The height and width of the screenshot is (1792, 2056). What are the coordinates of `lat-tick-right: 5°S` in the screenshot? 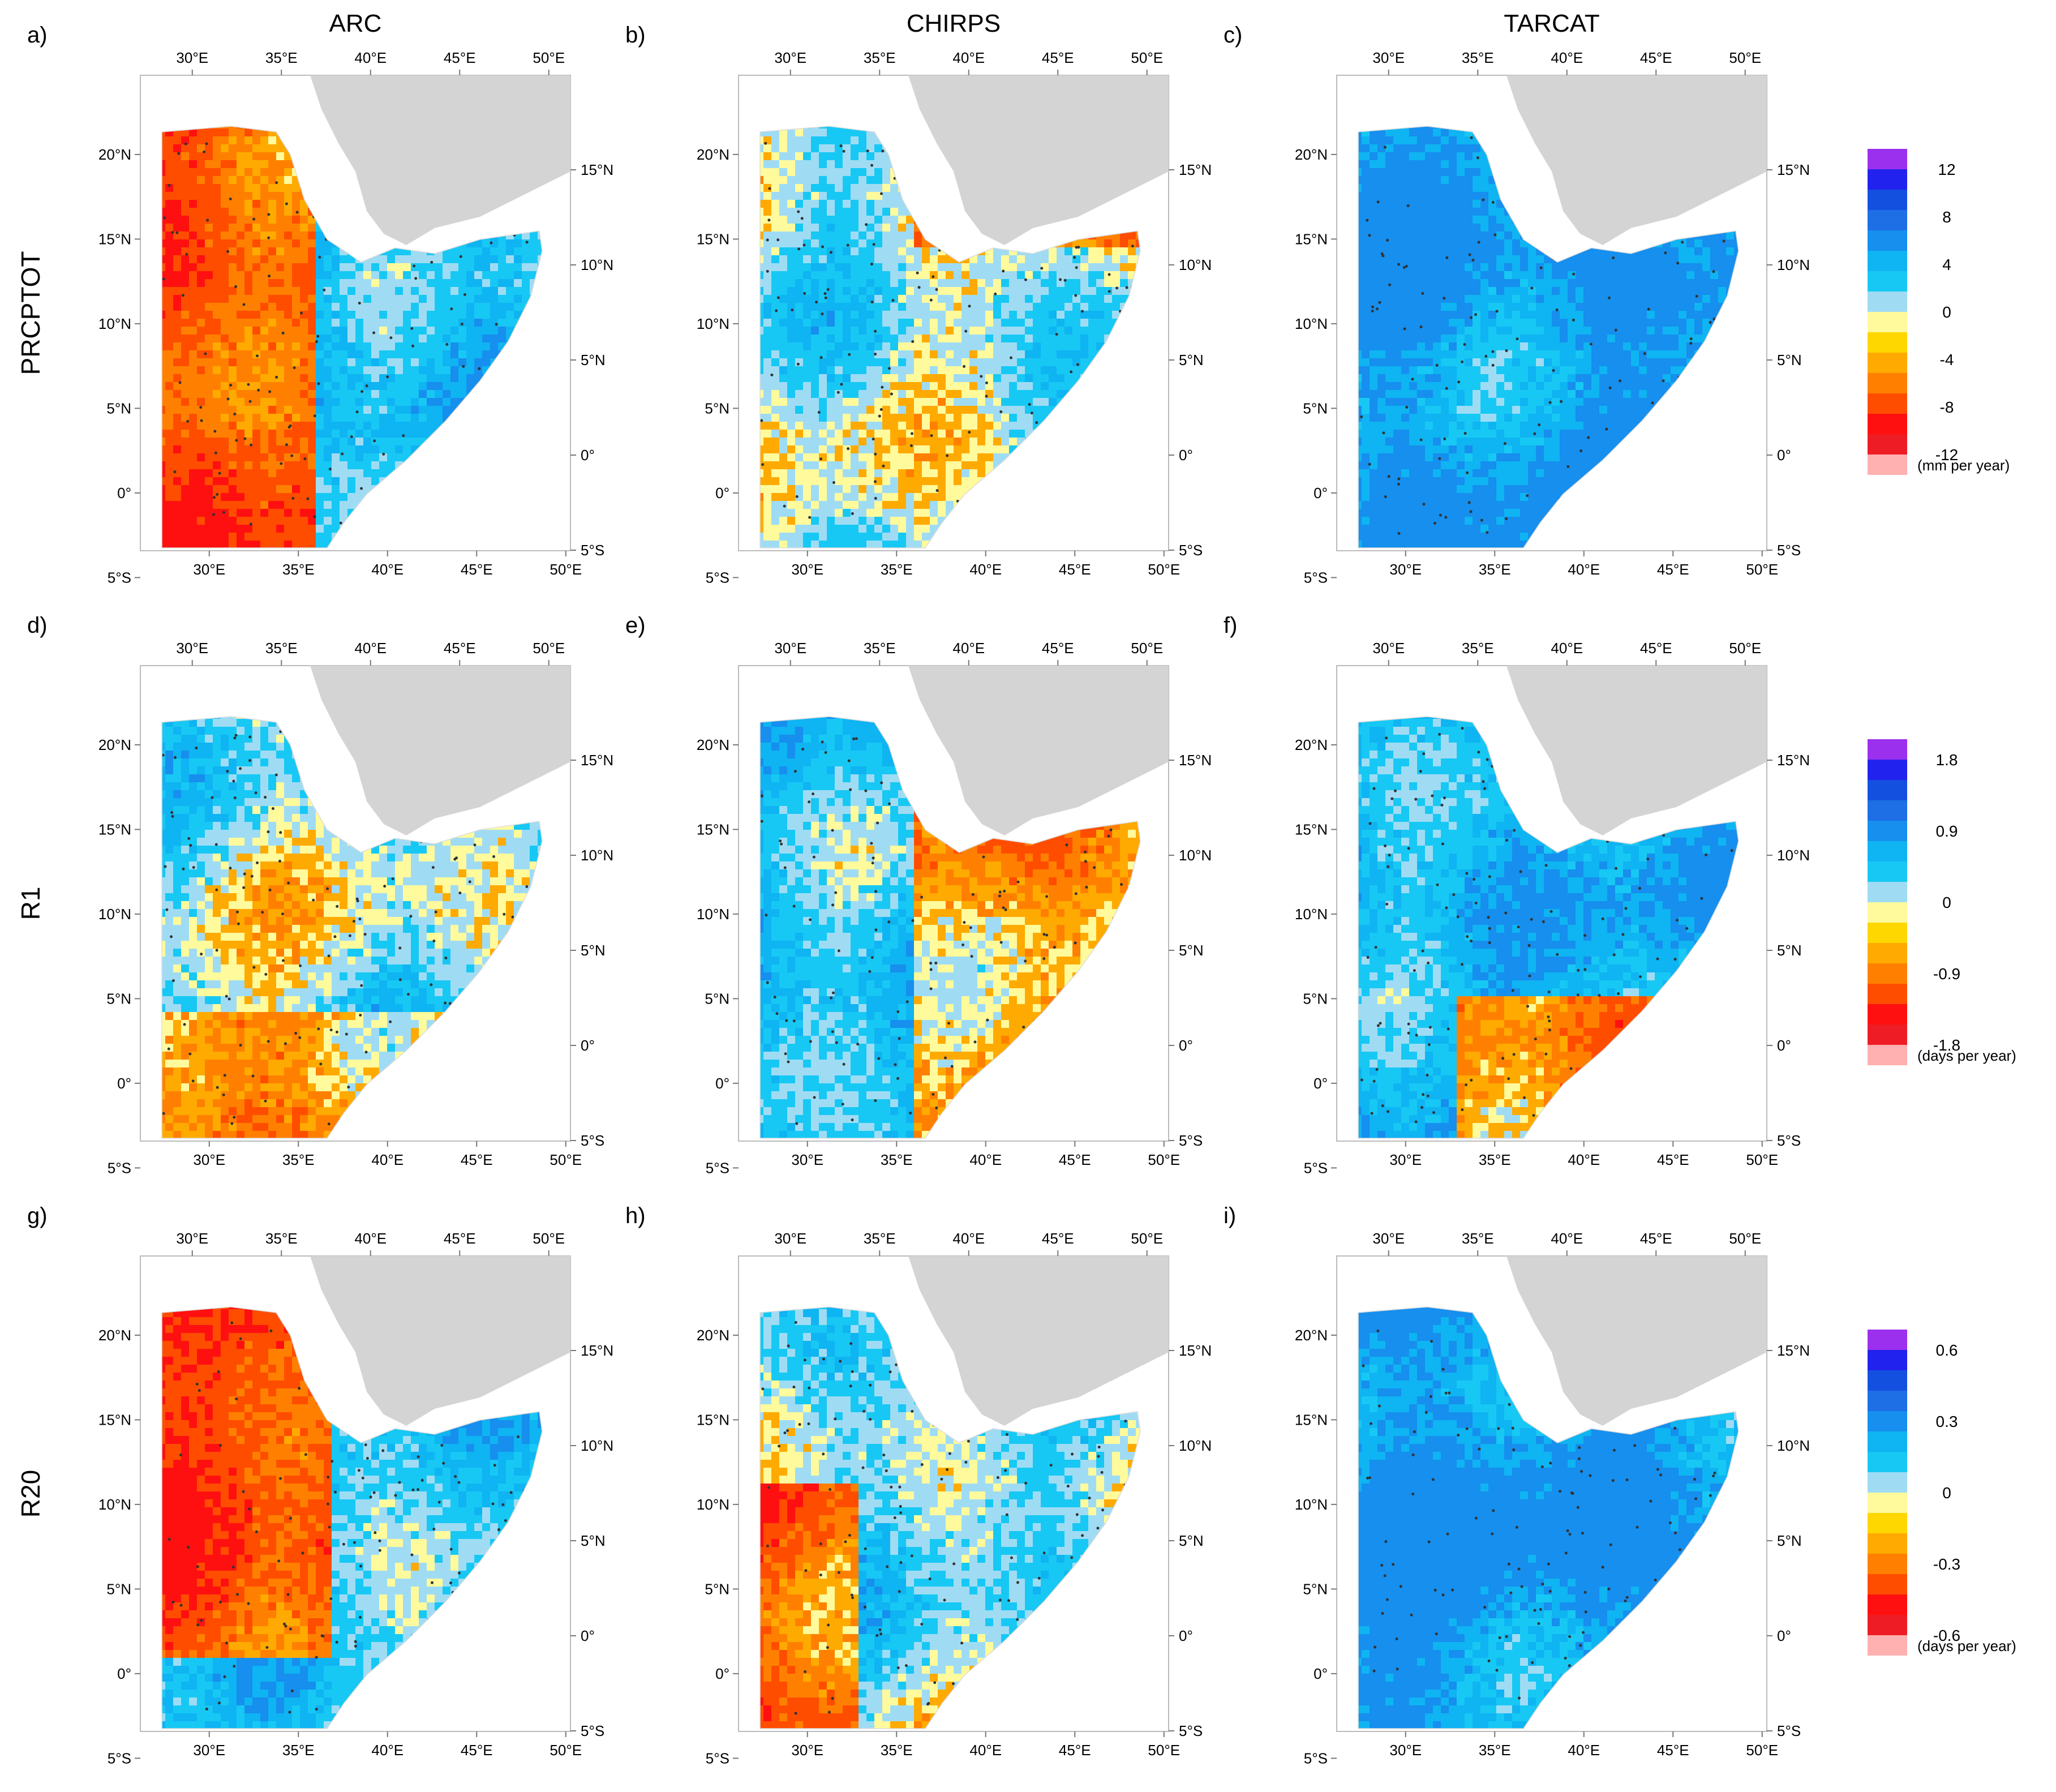 It's located at (592, 550).